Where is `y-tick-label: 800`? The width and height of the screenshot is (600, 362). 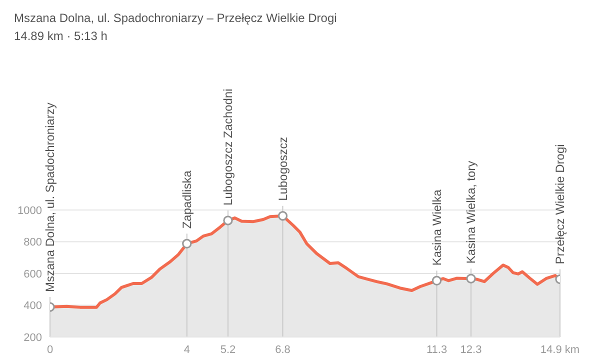
y-tick-label: 800 is located at coordinates (33, 242).